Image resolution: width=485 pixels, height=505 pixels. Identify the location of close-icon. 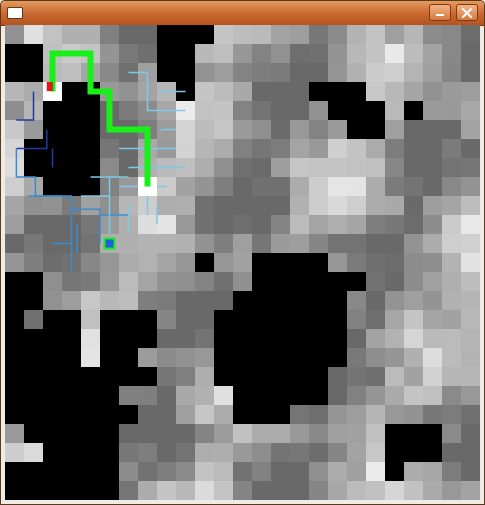
(467, 12).